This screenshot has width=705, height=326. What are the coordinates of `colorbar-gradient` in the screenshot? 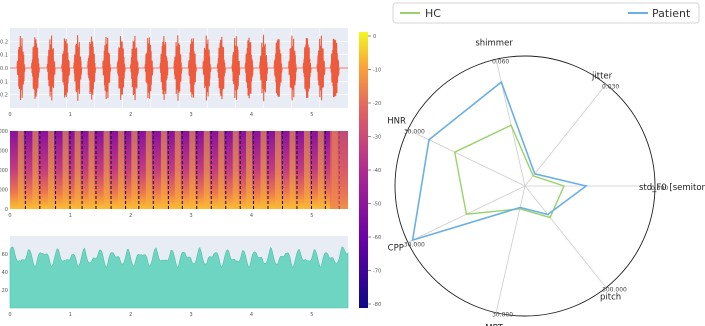 It's located at (363, 170).